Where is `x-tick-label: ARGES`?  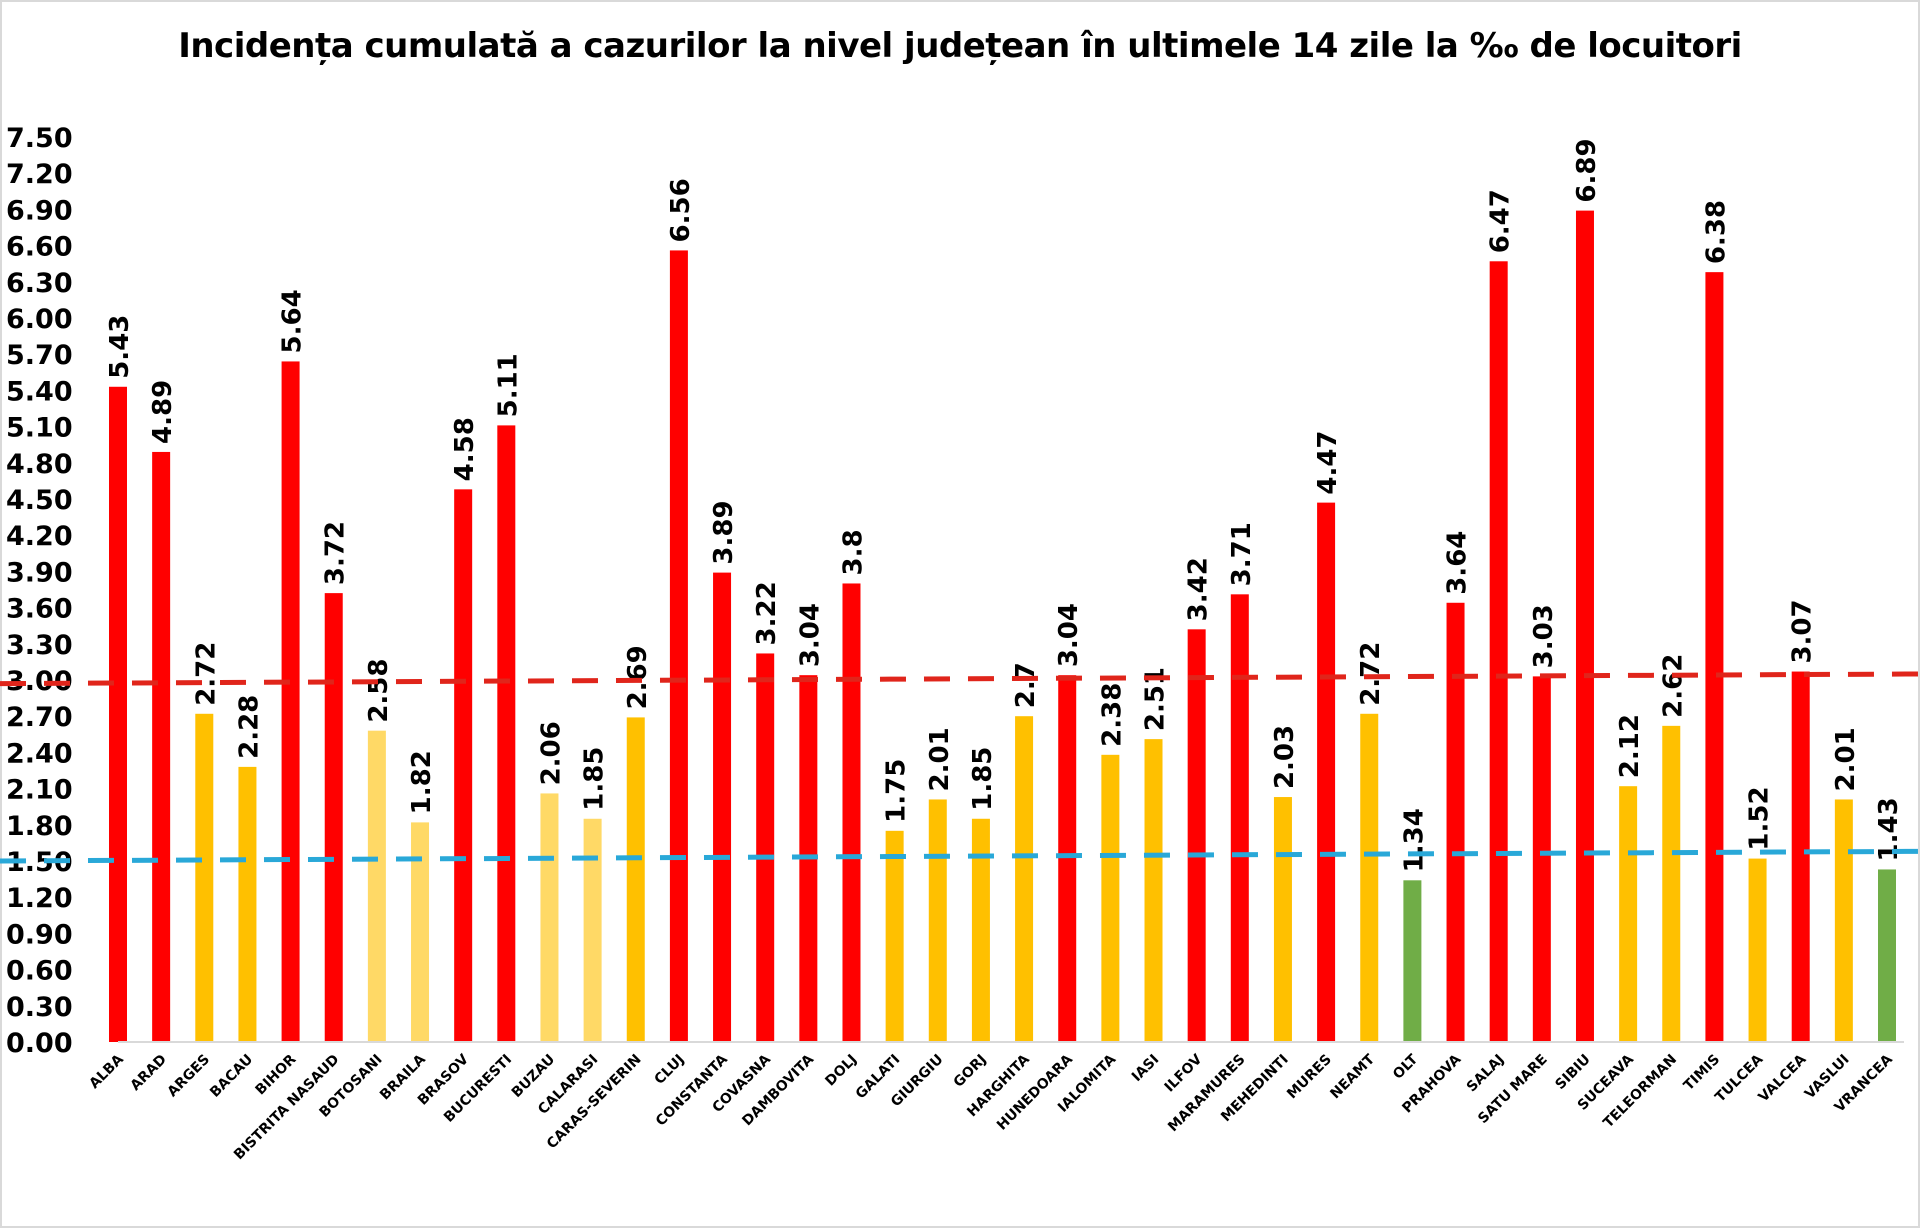
x-tick-label: ARGES is located at coordinates (188, 1076).